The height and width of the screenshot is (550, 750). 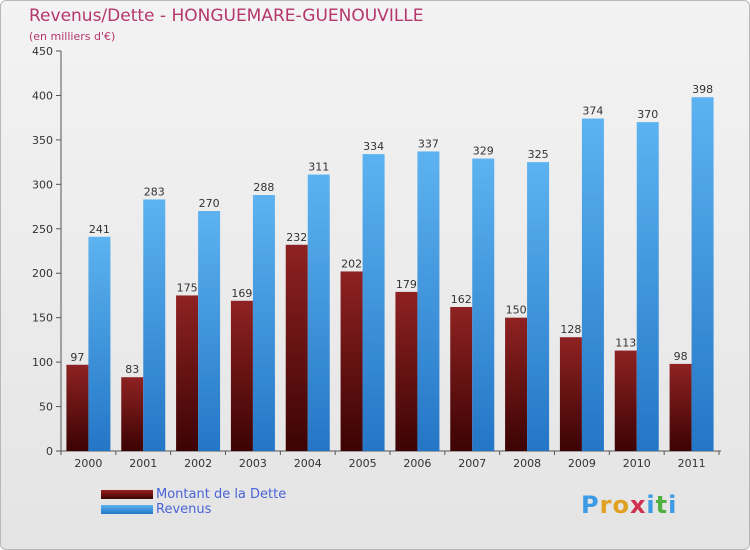 I want to click on data-label-revenus-2006: 337, so click(x=428, y=143).